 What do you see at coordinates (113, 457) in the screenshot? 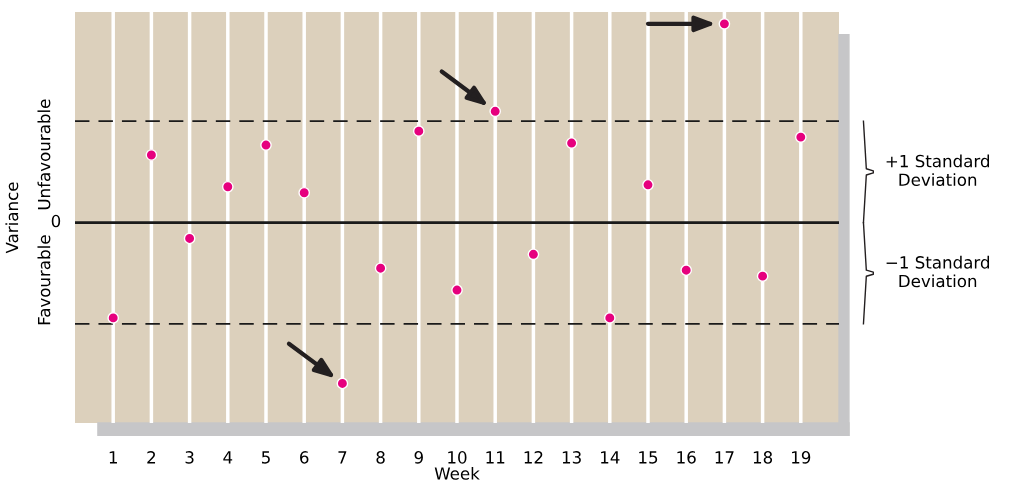
I see `x-tick-label: 1` at bounding box center [113, 457].